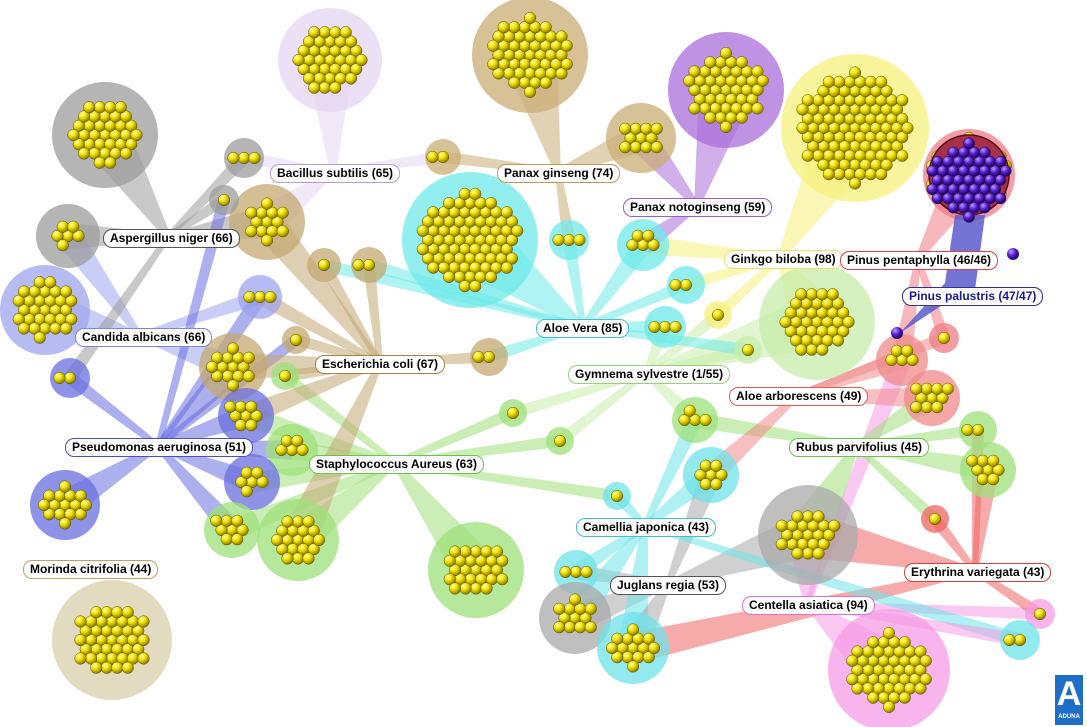  Describe the element at coordinates (668, 585) in the screenshot. I see `label-juglans-regia: Juglans regia (53)` at that location.